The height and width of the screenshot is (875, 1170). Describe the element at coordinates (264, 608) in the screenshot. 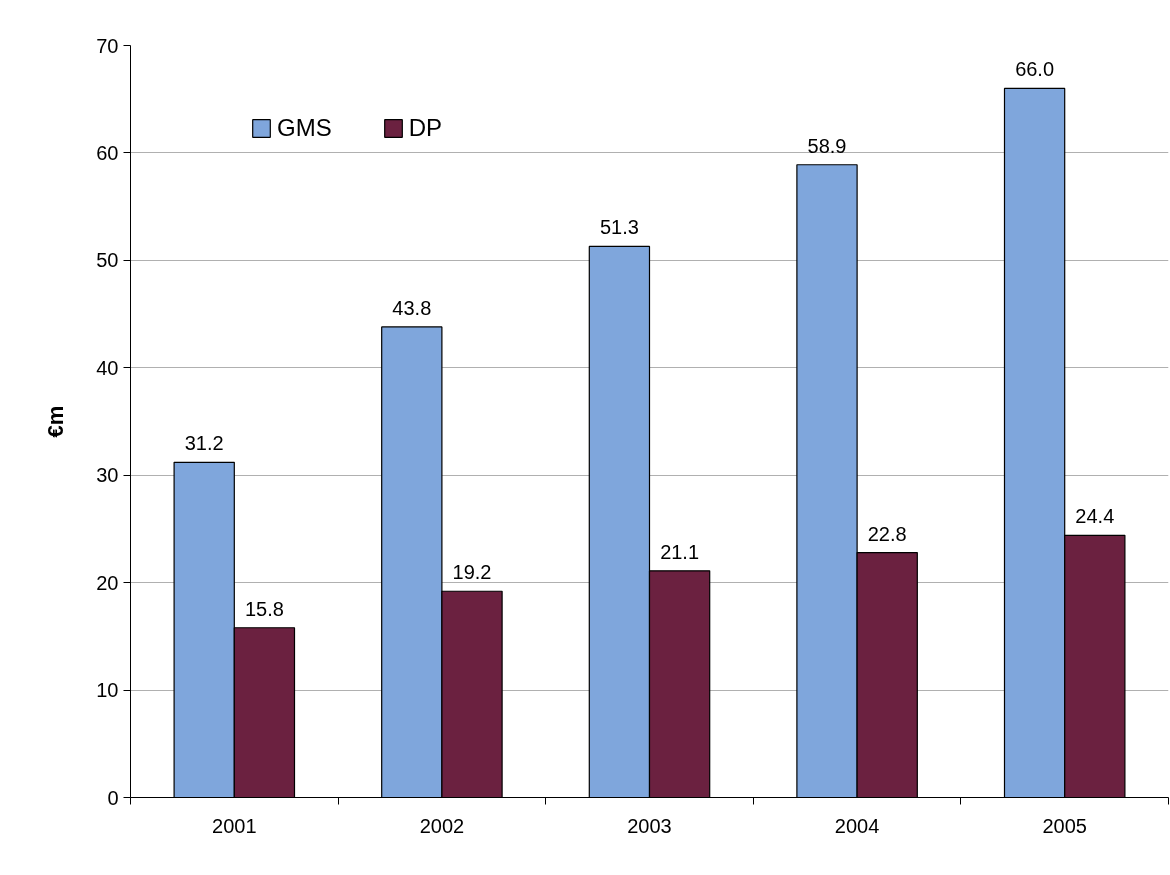

I see `data-label: 15.8` at that location.